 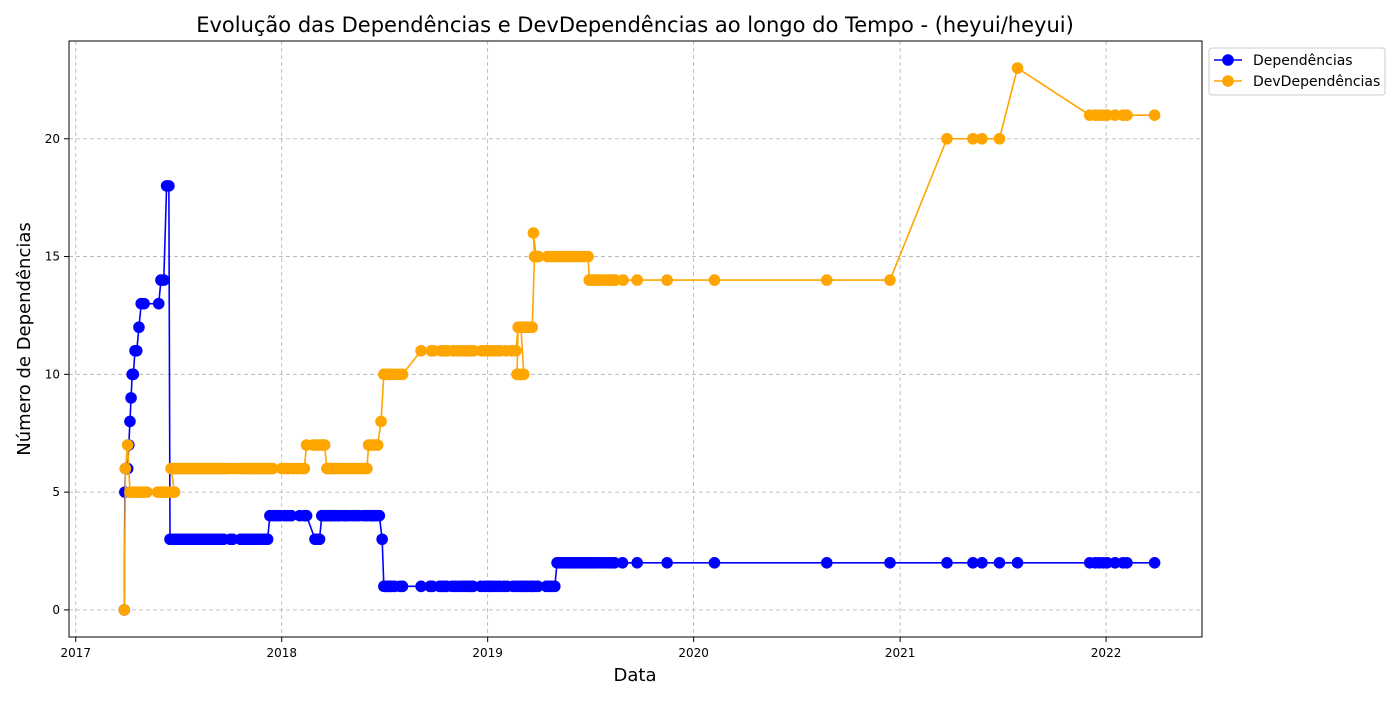 What do you see at coordinates (281, 653) in the screenshot?
I see `x-tick-label: 2018` at bounding box center [281, 653].